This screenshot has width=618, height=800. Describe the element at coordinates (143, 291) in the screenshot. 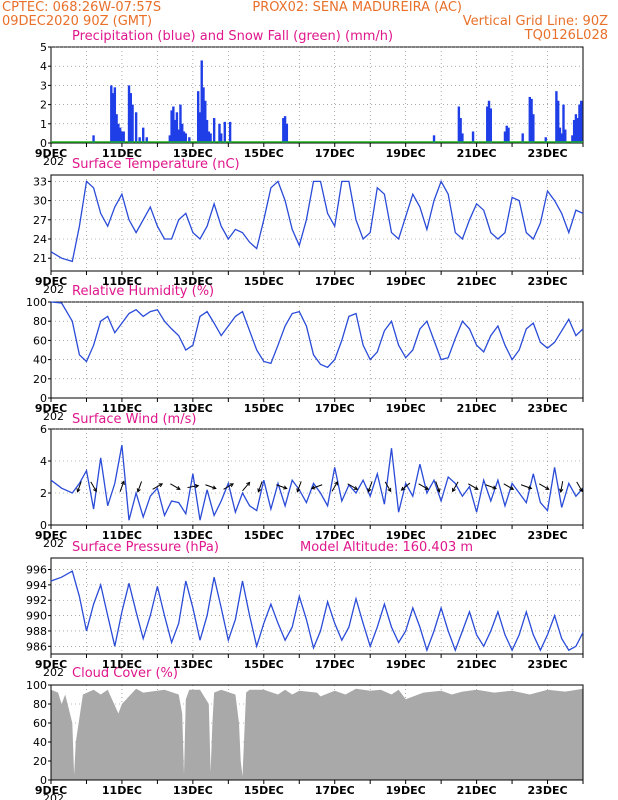

I see `humidity-title: Relative Humidity (%)` at that location.